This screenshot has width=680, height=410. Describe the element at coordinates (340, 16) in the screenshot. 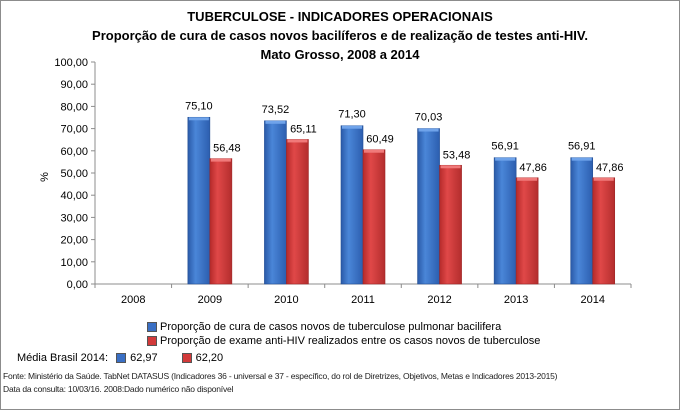

I see `chart-title: TUBERCULOSE - INDICADORES OPERACIONAIS` at that location.